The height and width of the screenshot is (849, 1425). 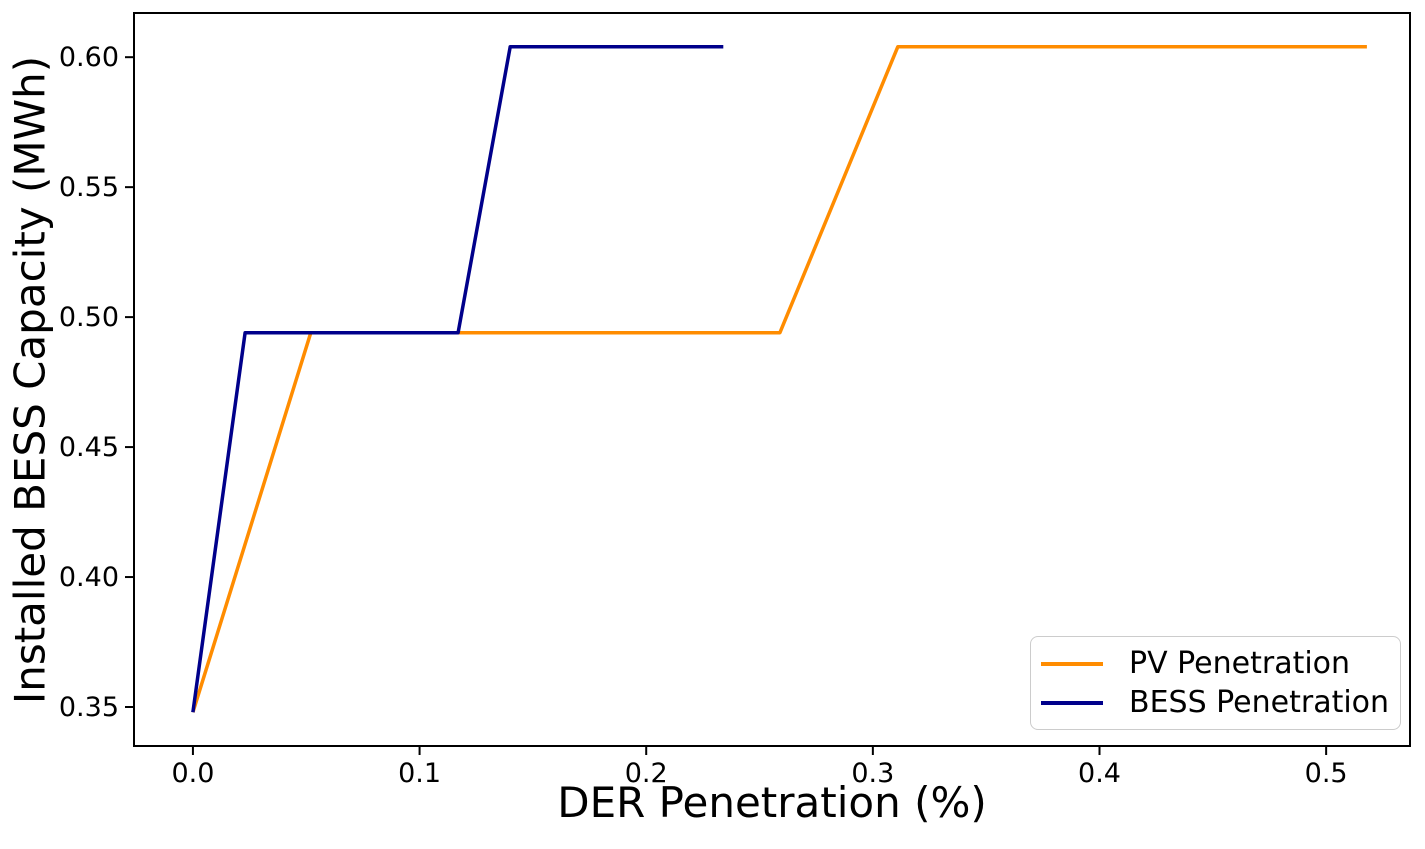 What do you see at coordinates (96, 382) in the screenshot?
I see `y-axis-ticks: 0.35 0.40 0.45 0.50 0.55 0.60` at bounding box center [96, 382].